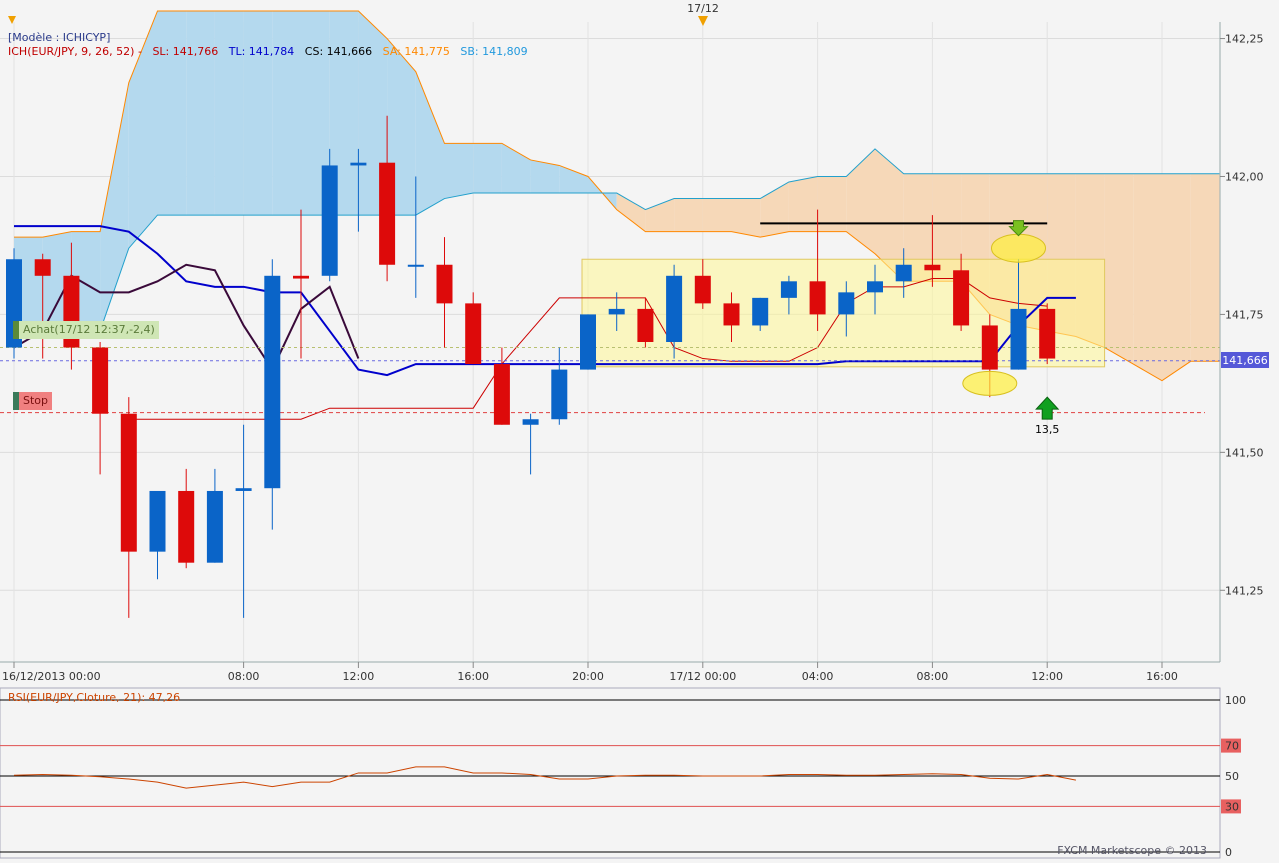 The image size is (1279, 863). What do you see at coordinates (1244, 452) in the screenshot?
I see `price-tick-label: 141,50` at bounding box center [1244, 452].